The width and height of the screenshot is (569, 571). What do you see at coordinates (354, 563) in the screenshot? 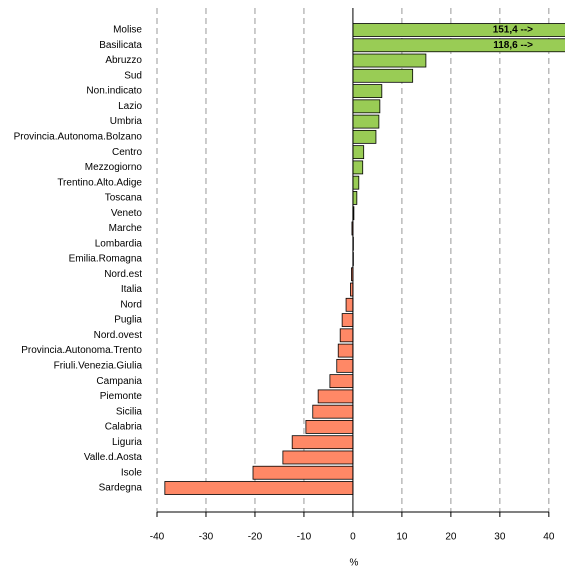
I see `x-axis-label: %` at bounding box center [354, 563].